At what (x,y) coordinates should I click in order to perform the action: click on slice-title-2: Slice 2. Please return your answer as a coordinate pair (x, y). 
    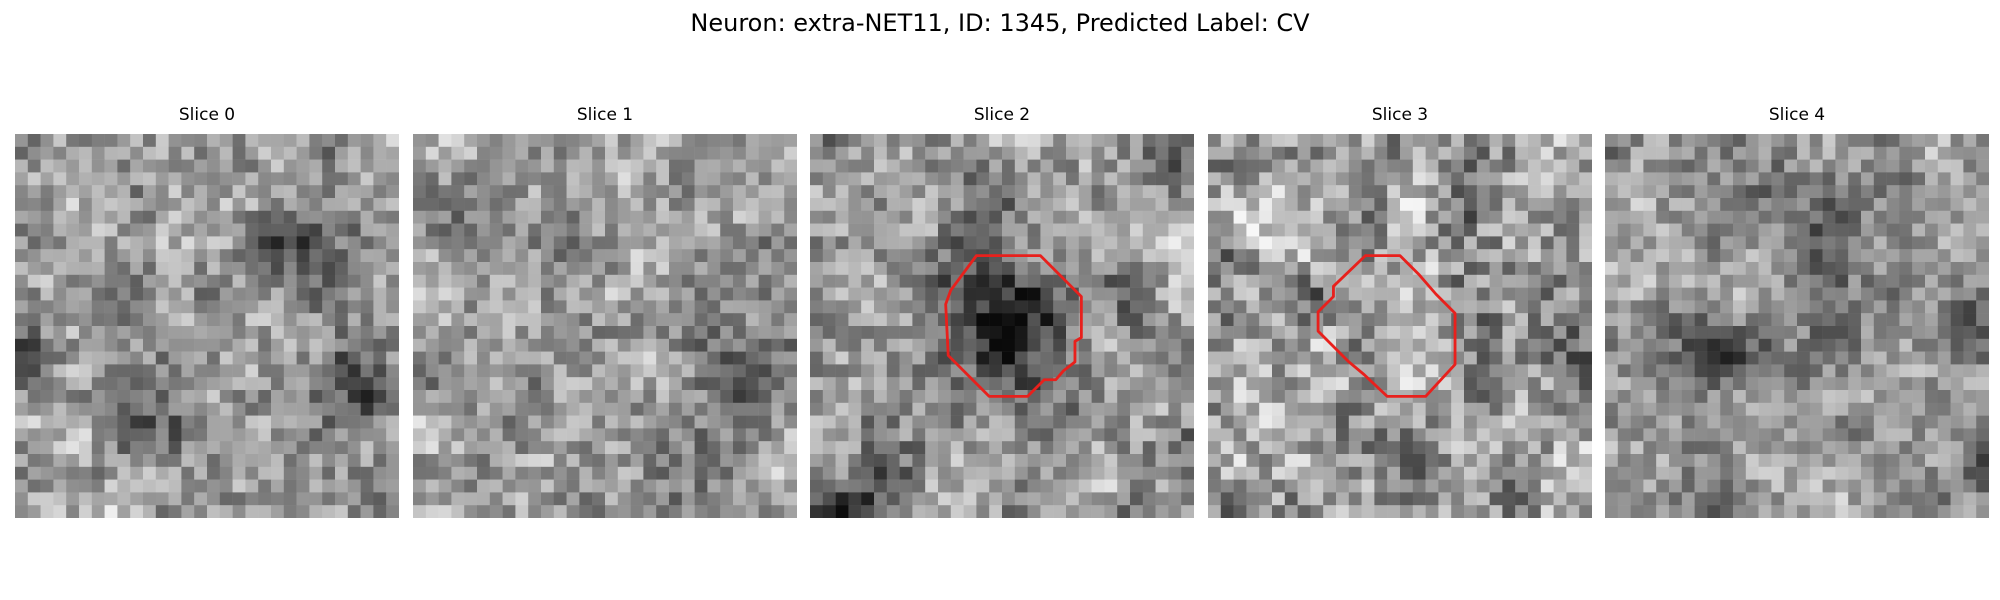
    Looking at the image, I should click on (1002, 115).